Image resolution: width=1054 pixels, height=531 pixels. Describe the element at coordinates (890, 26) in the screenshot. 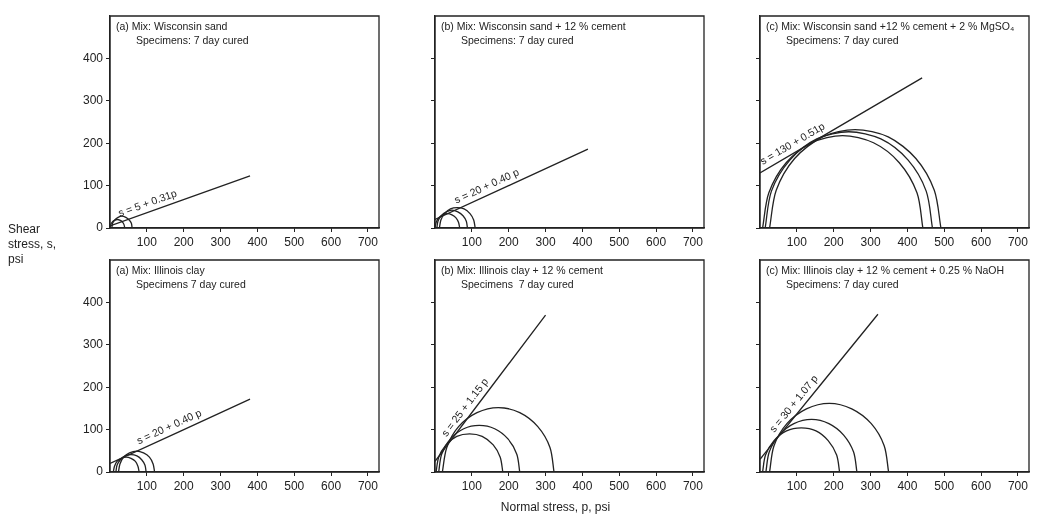

I see `annotation: (c) Mix: Wisconsin sand +12 % cement + 2 % MgSO₄` at that location.